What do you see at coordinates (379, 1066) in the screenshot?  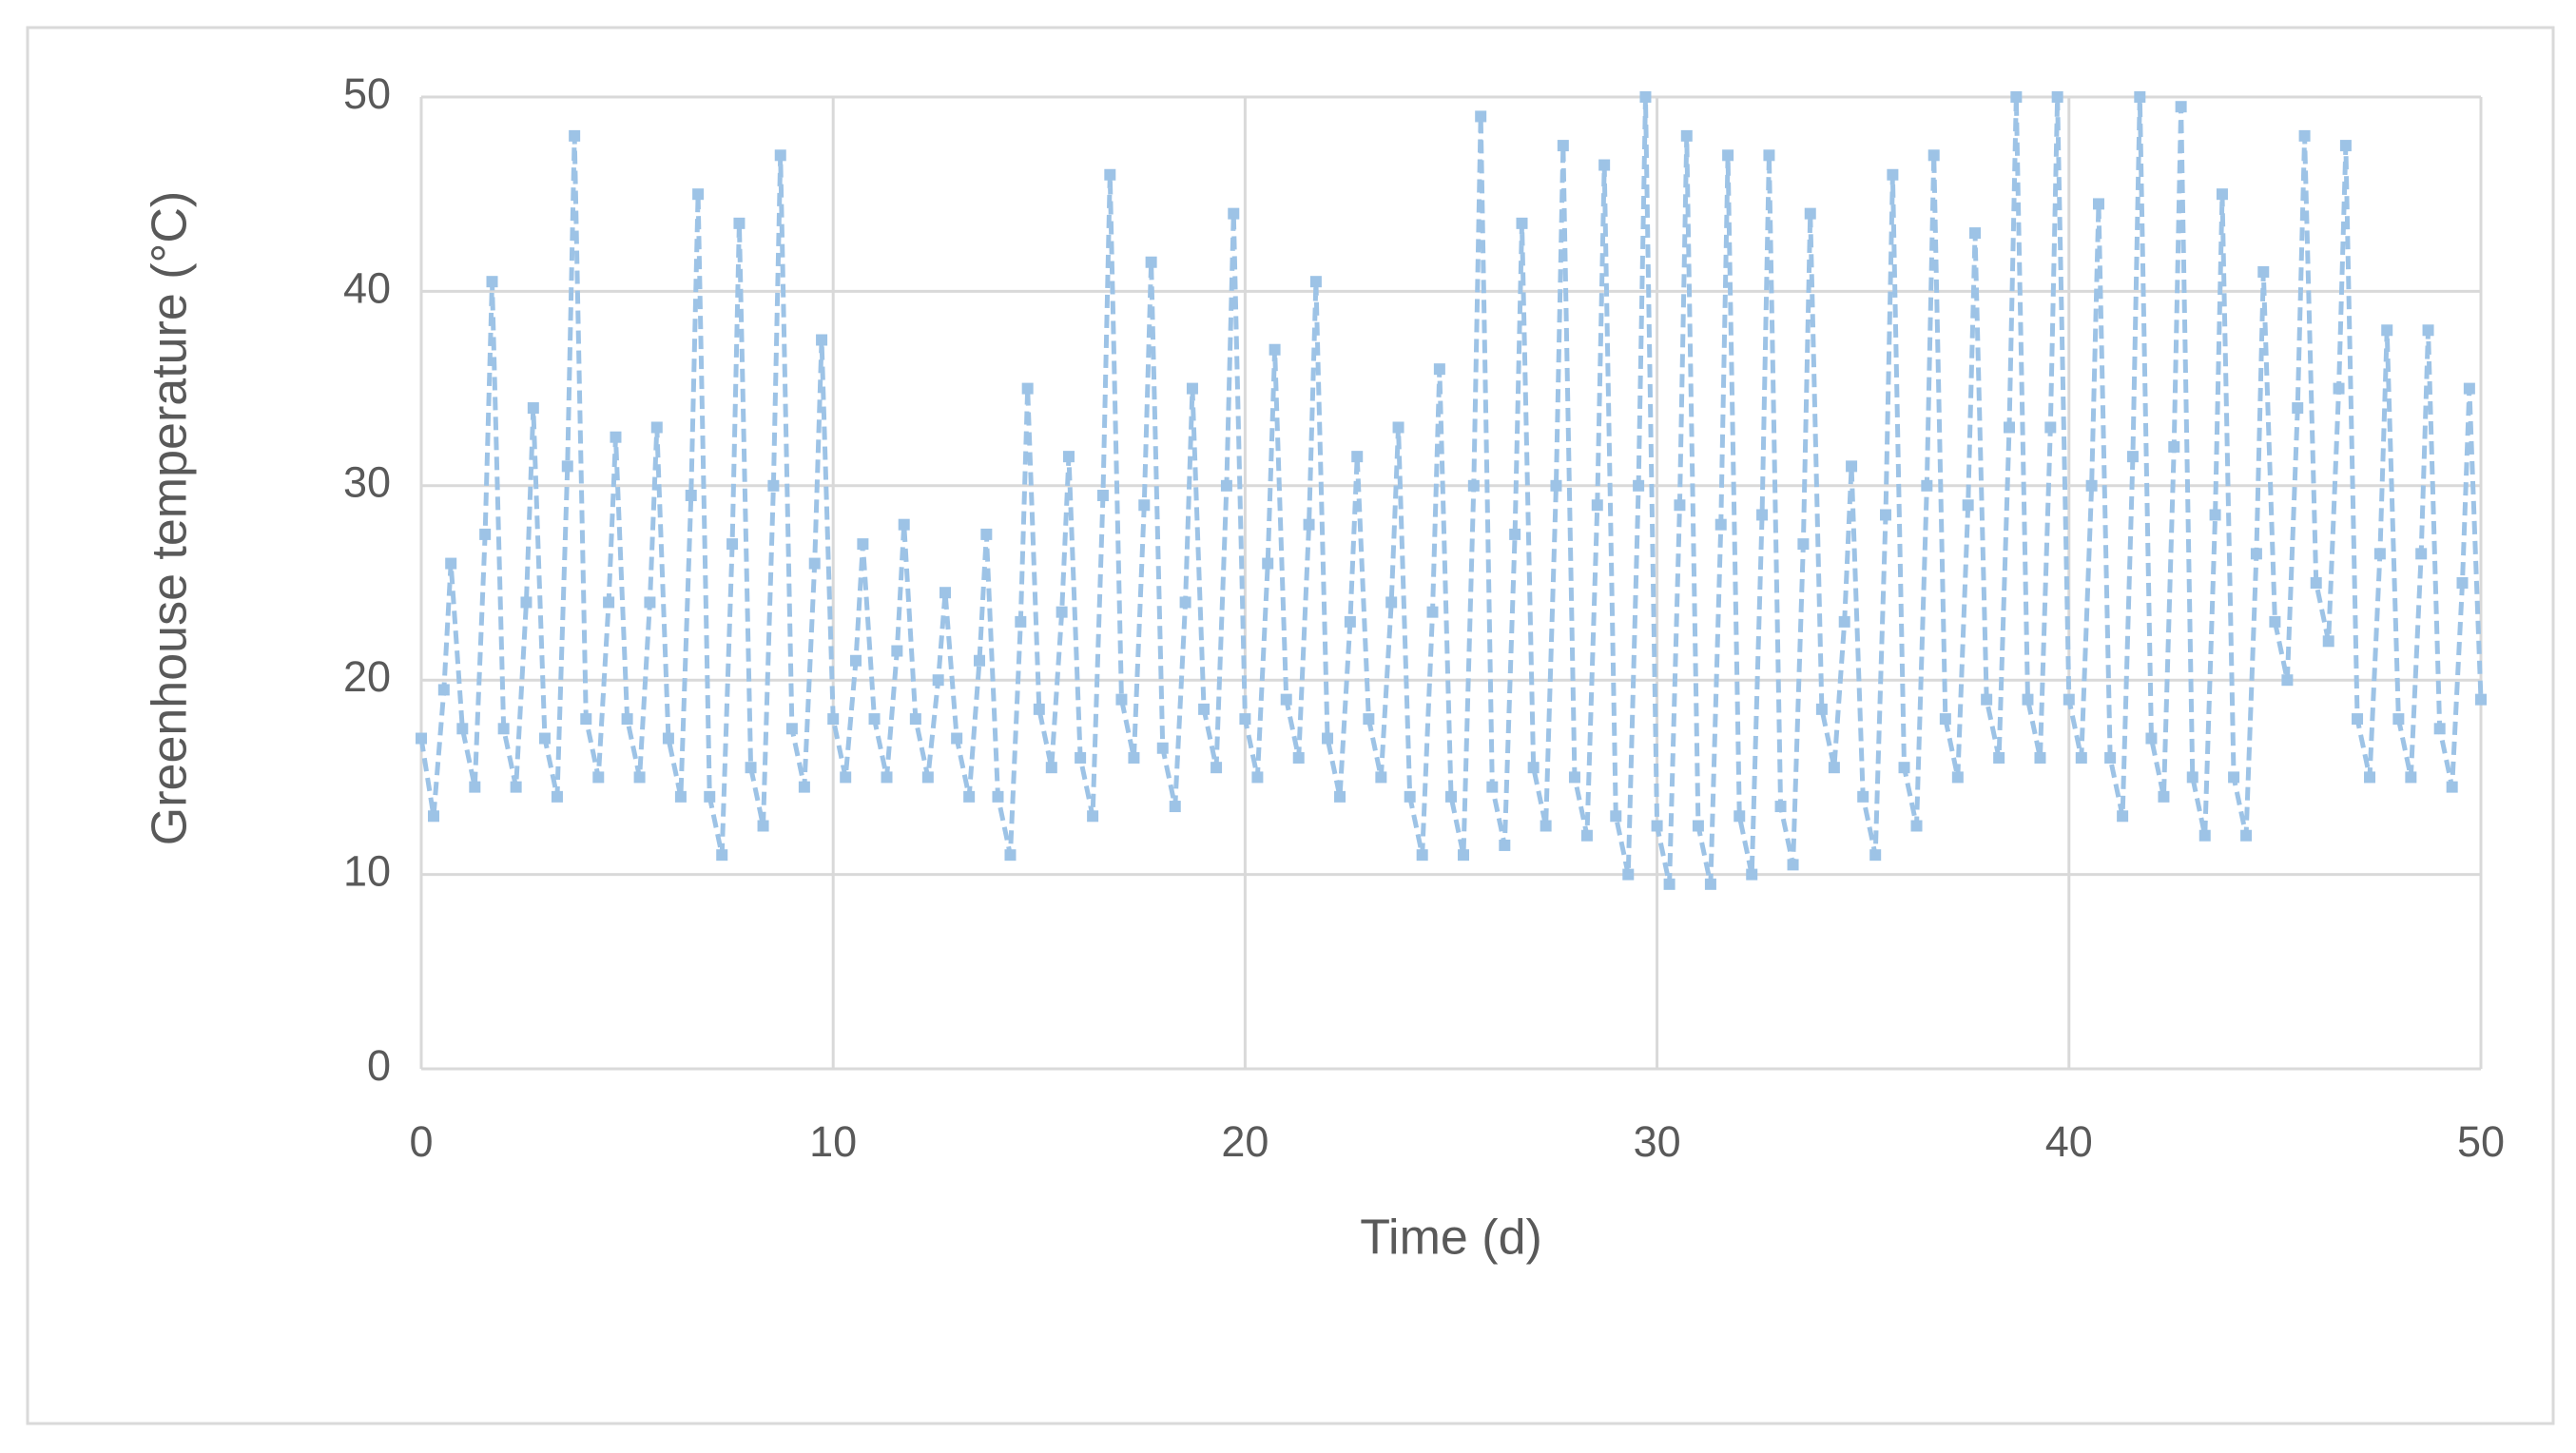 I see `y-tick-label: 0` at bounding box center [379, 1066].